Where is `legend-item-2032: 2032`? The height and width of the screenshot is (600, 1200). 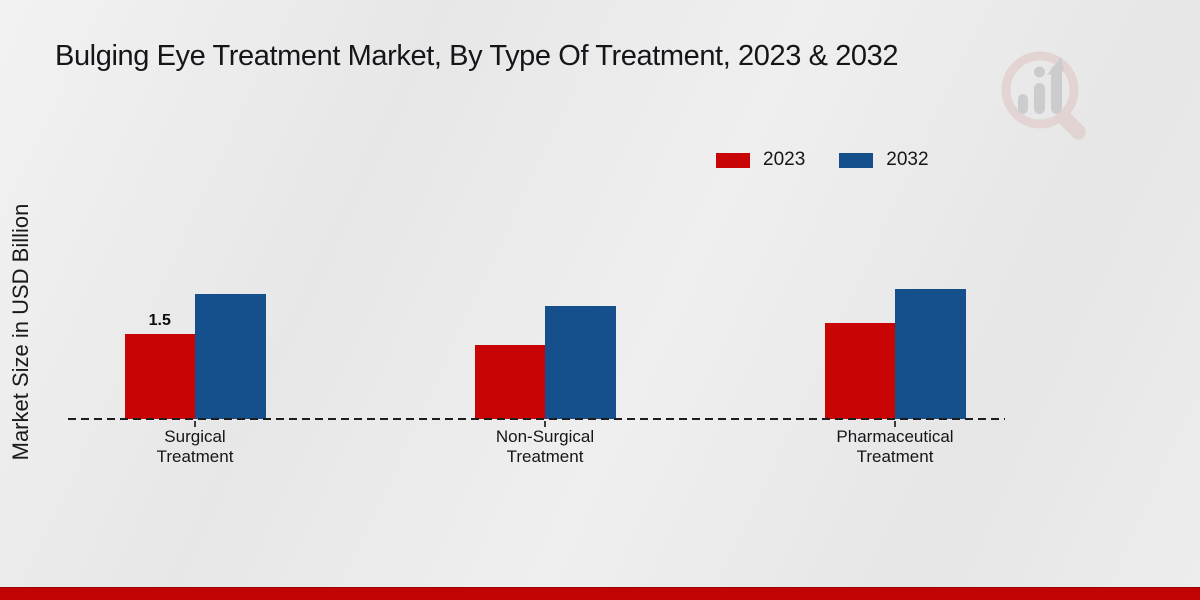 legend-item-2032: 2032 is located at coordinates (884, 160).